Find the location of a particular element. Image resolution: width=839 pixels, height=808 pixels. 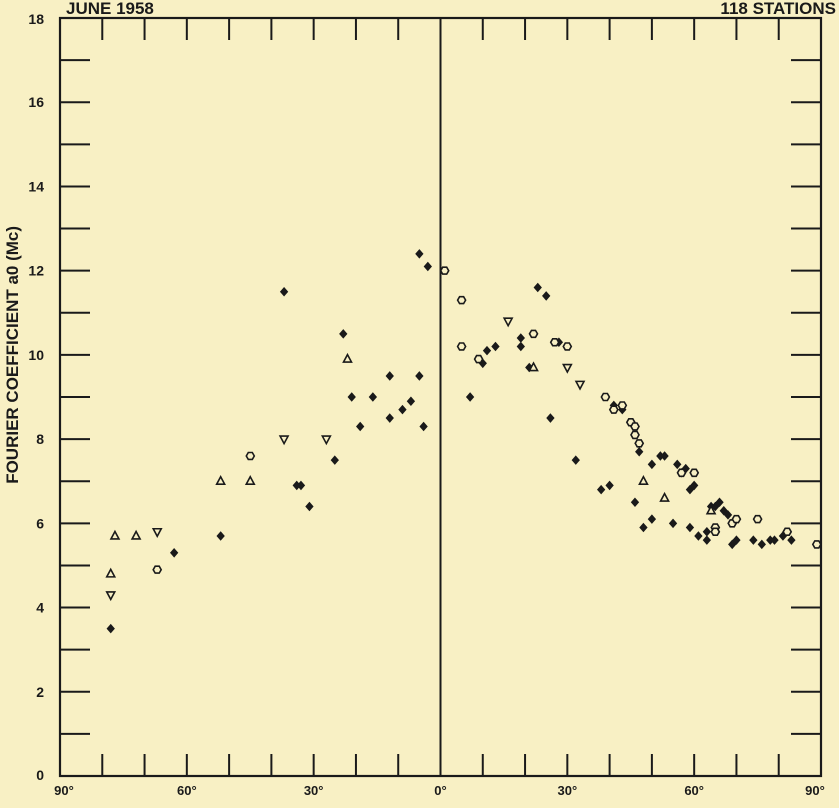

y-tick-label: 10 is located at coordinates (36, 355).